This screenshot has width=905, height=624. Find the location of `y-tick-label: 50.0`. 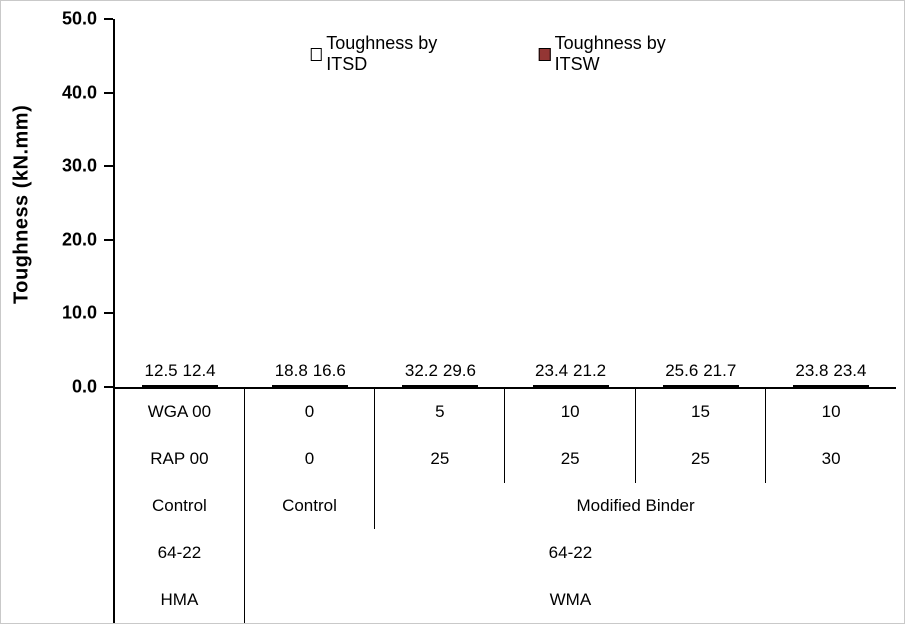

y-tick-label: 50.0 is located at coordinates (79, 18).